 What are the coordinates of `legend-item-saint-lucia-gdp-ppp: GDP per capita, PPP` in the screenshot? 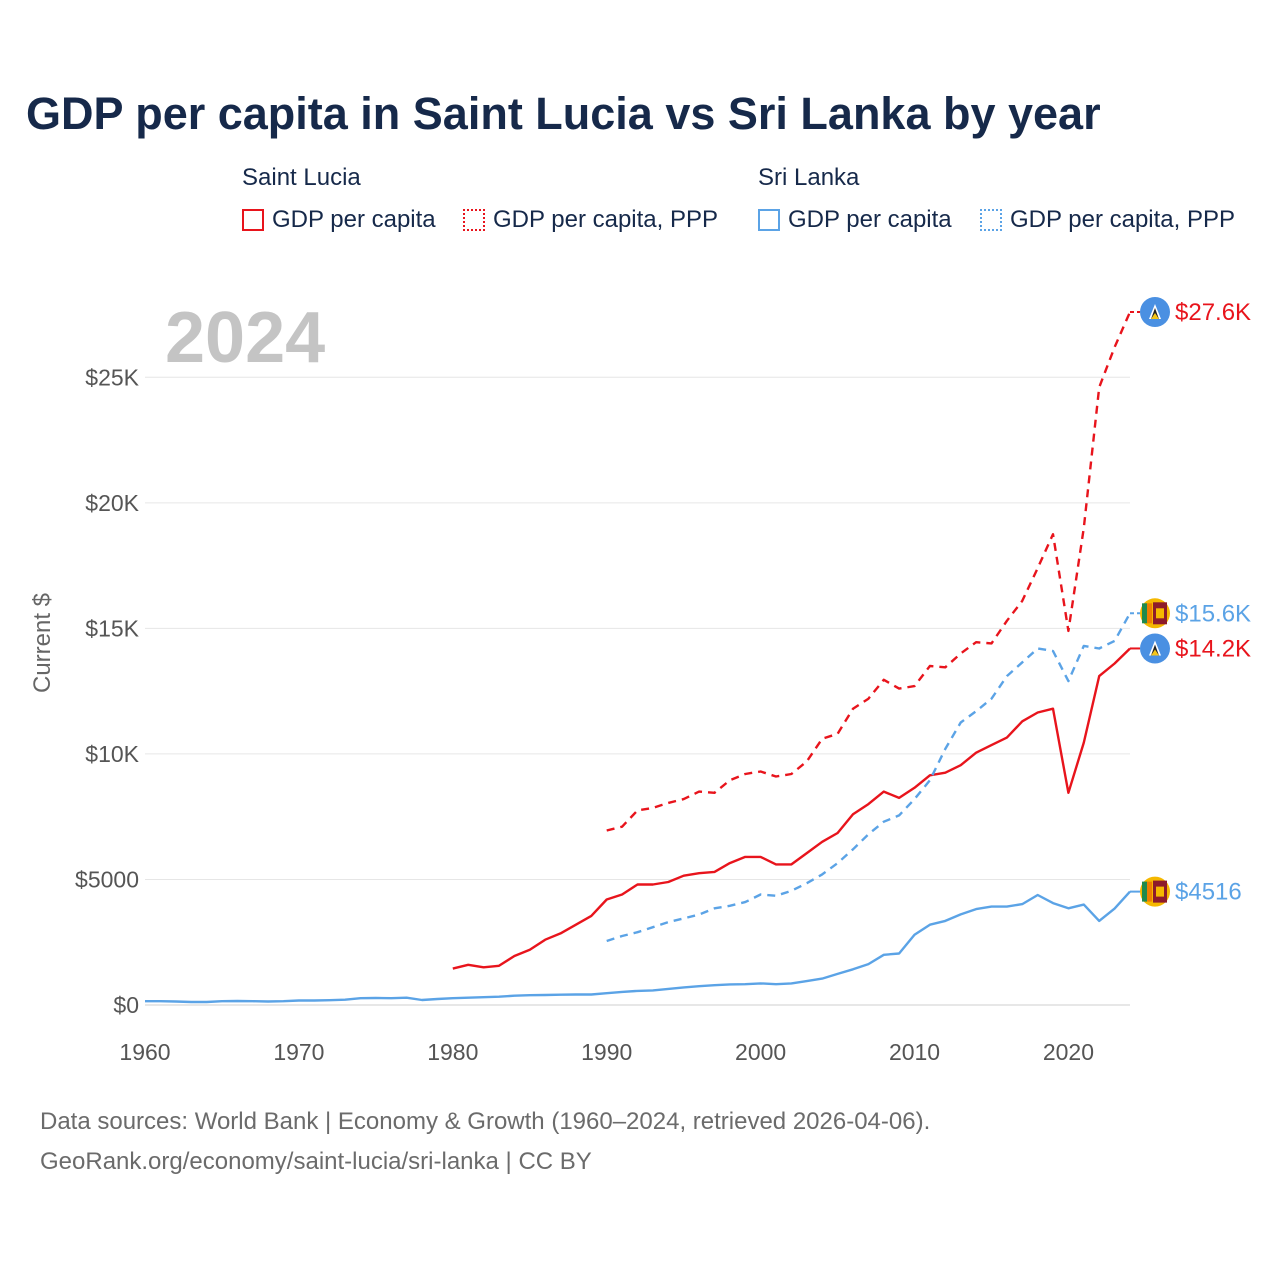 It's located at (590, 220).